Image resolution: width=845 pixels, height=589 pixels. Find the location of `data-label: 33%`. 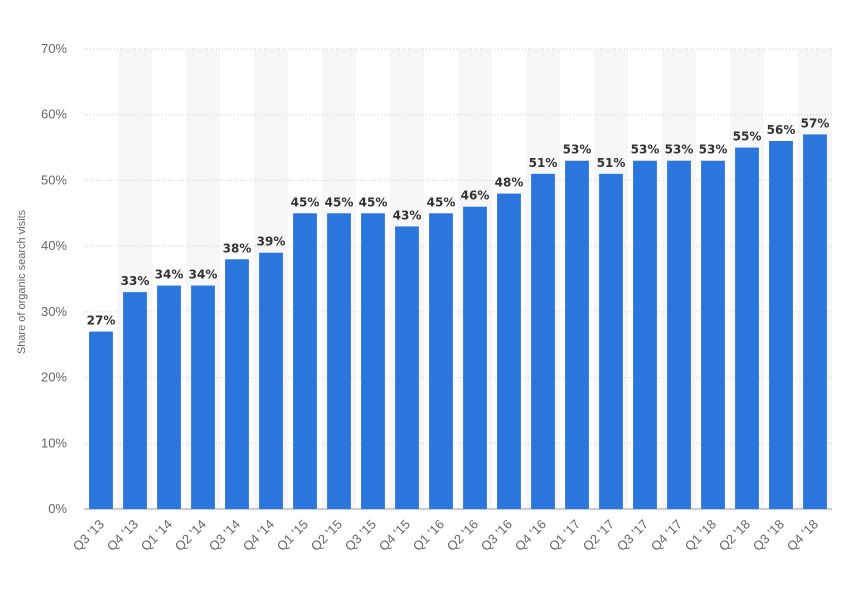

data-label: 33% is located at coordinates (135, 281).